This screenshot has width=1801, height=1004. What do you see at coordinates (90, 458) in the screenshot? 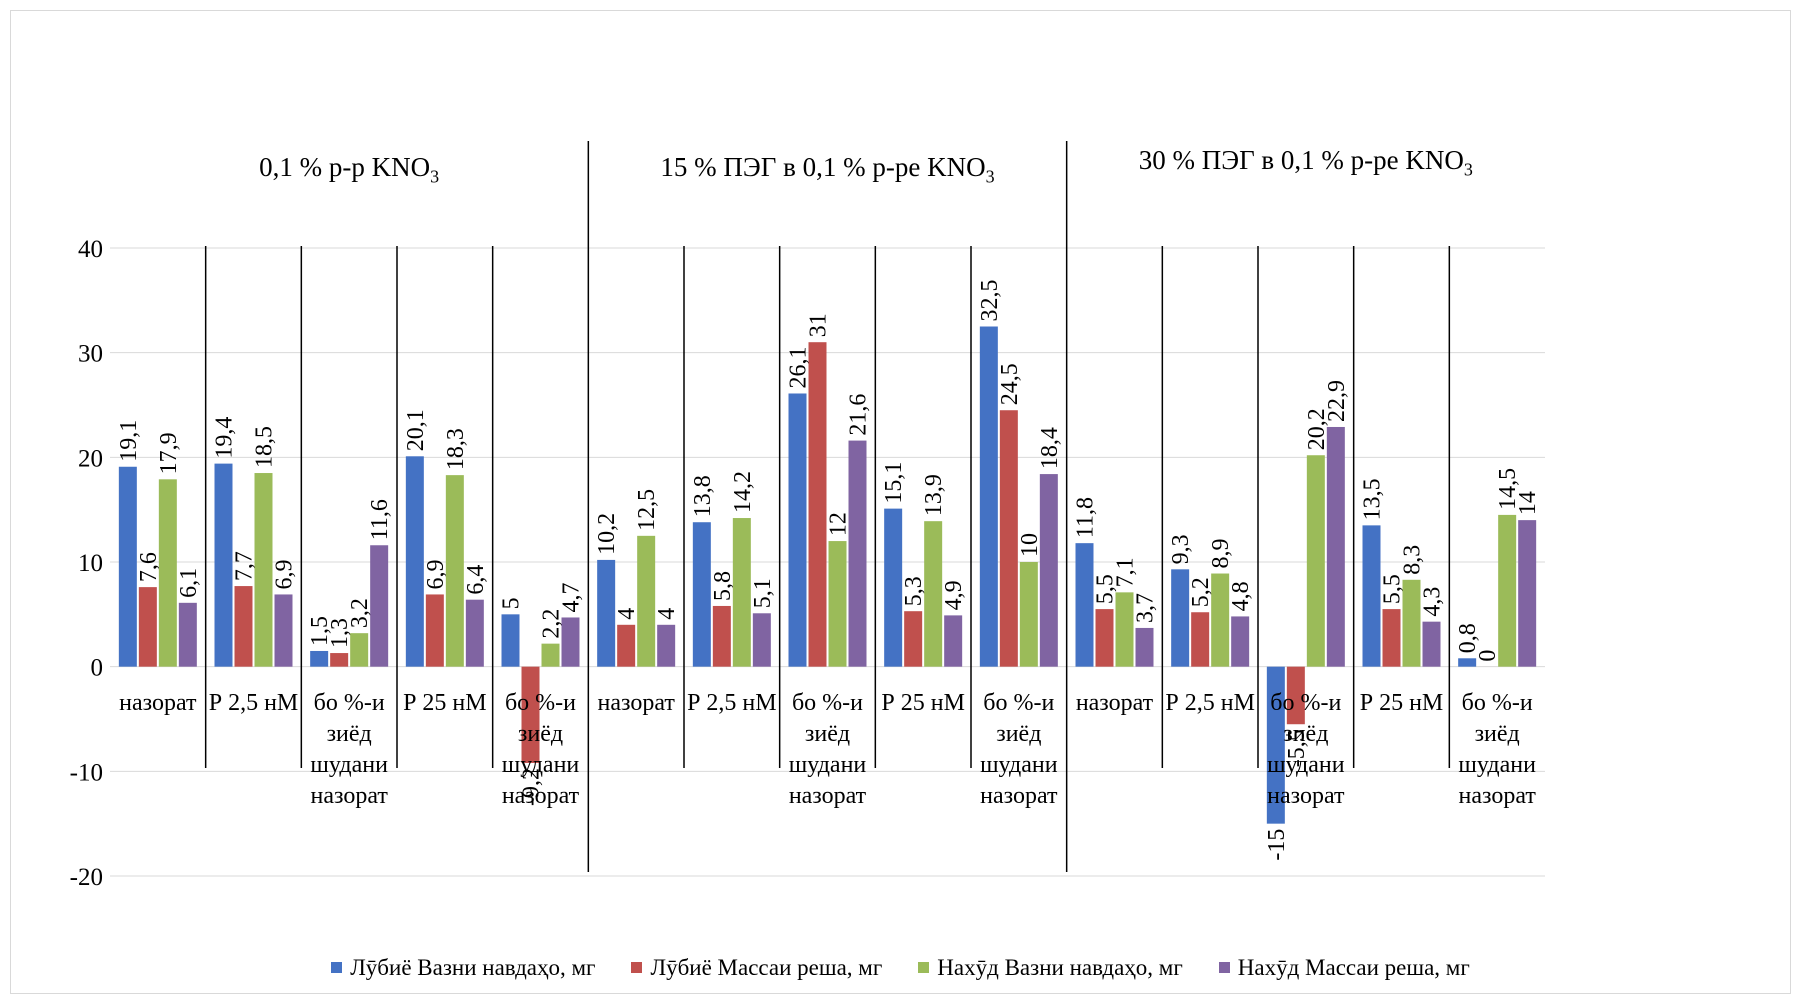
I see `y-tick-label: 20` at bounding box center [90, 458].